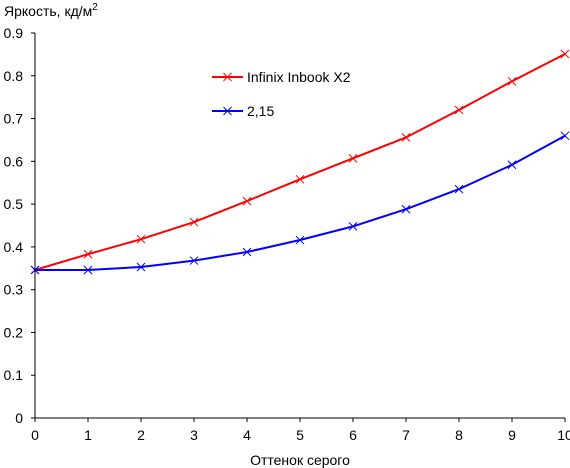 Image resolution: width=570 pixels, height=468 pixels. I want to click on y-tick-label: 0.4, so click(14, 247).